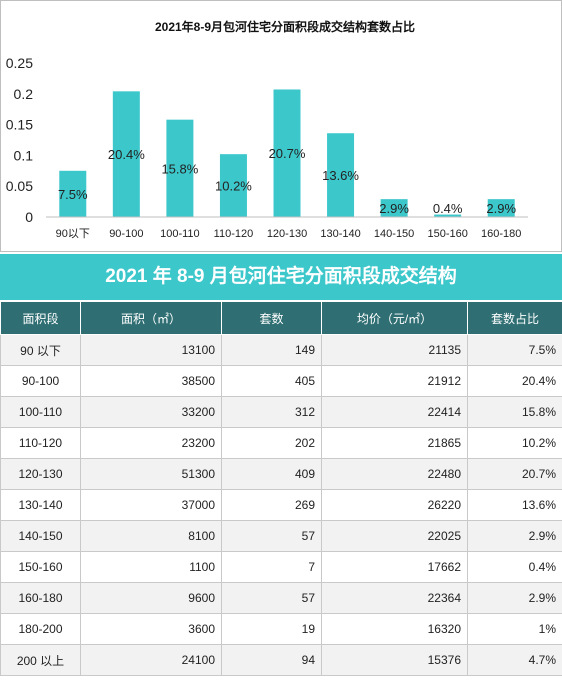 Image resolution: width=562 pixels, height=686 pixels. Describe the element at coordinates (281, 505) in the screenshot. I see `table-row: 130-140 37000 269 26220 13.6%` at that location.